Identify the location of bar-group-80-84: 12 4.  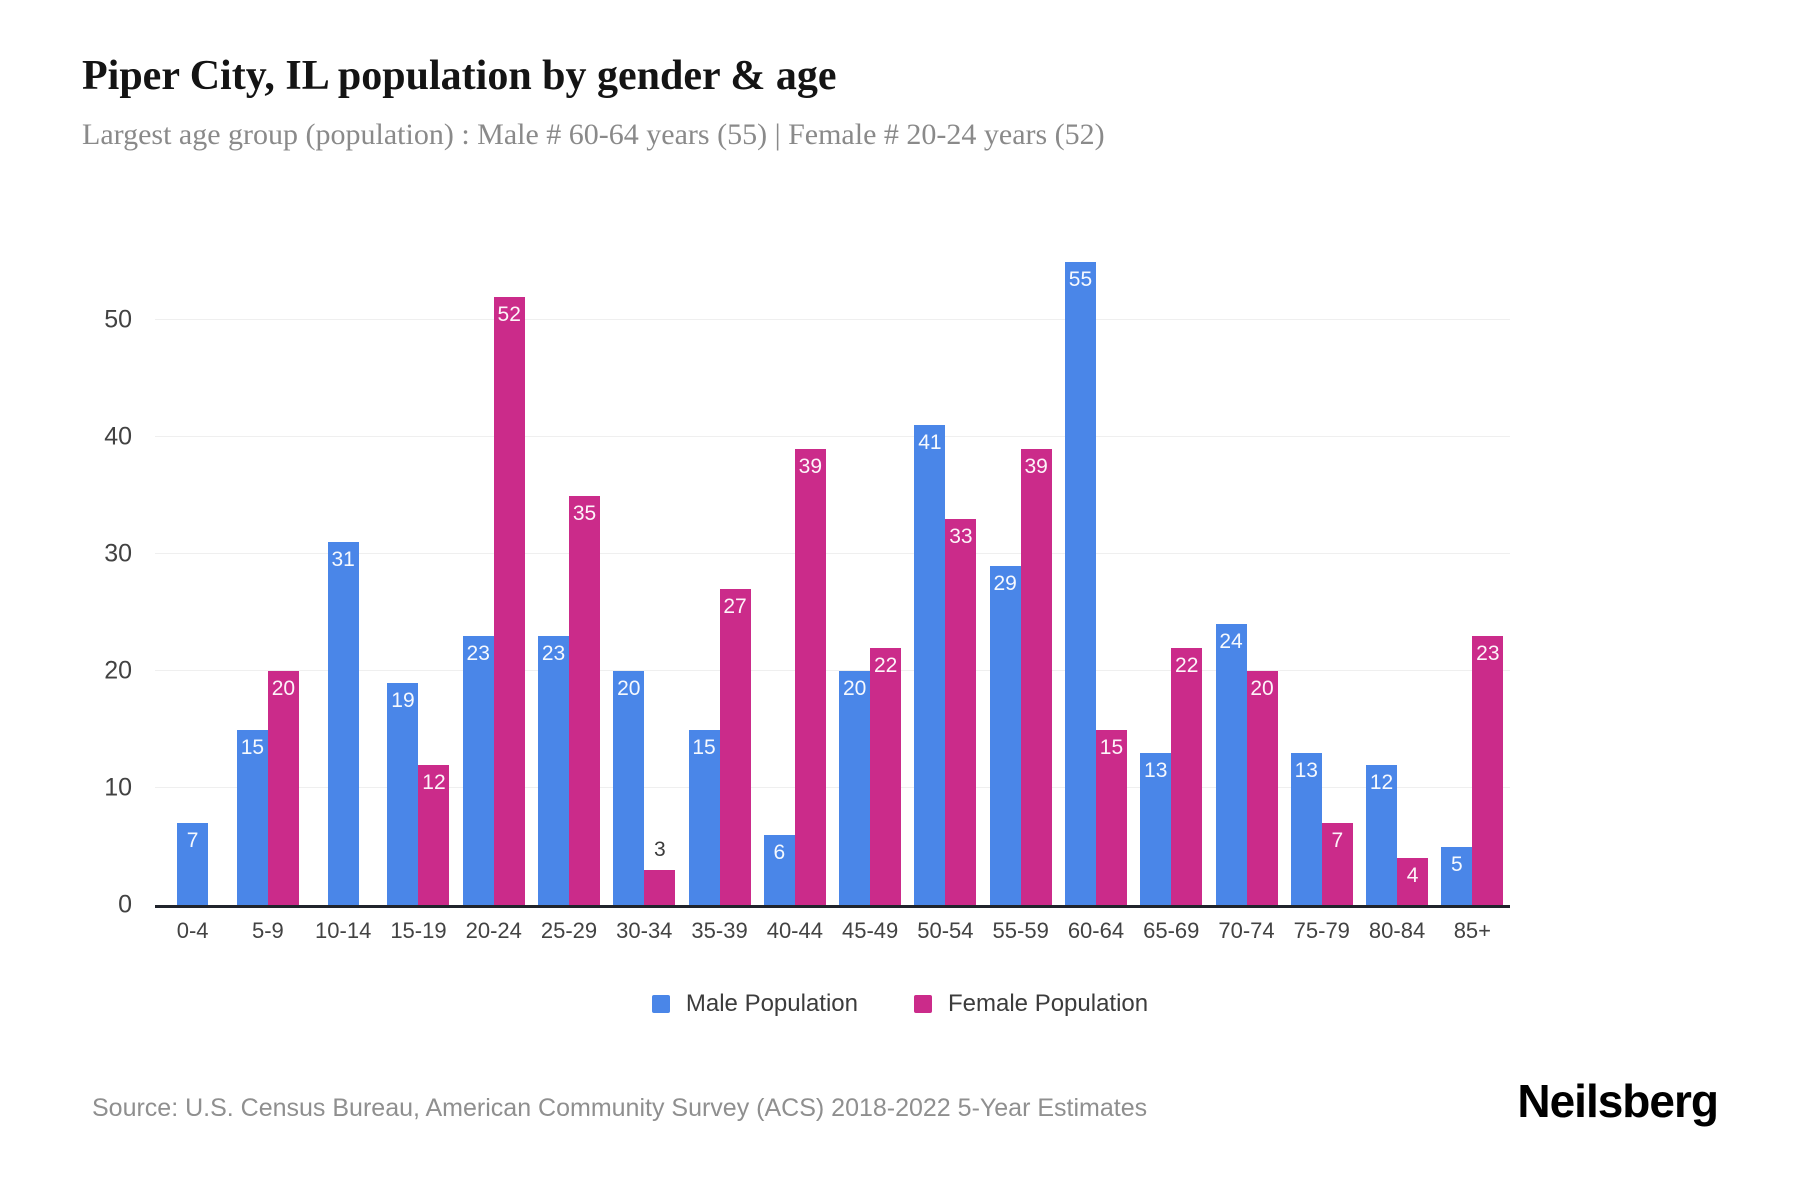
(1396, 581).